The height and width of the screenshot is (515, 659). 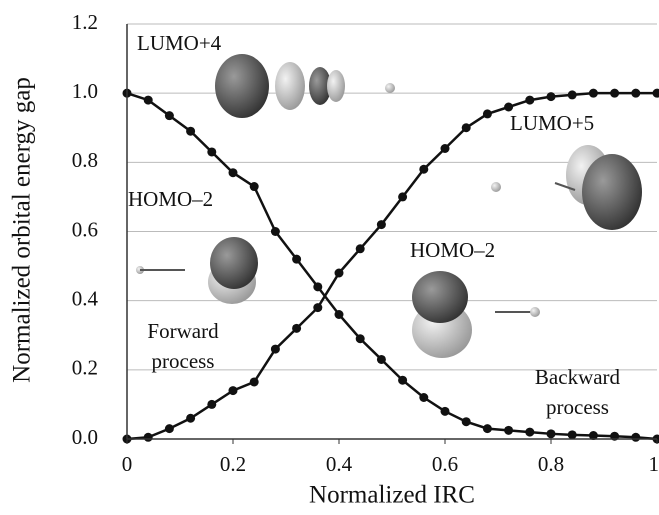 I want to click on x-axis-title: Normalized IRC, so click(x=392, y=495).